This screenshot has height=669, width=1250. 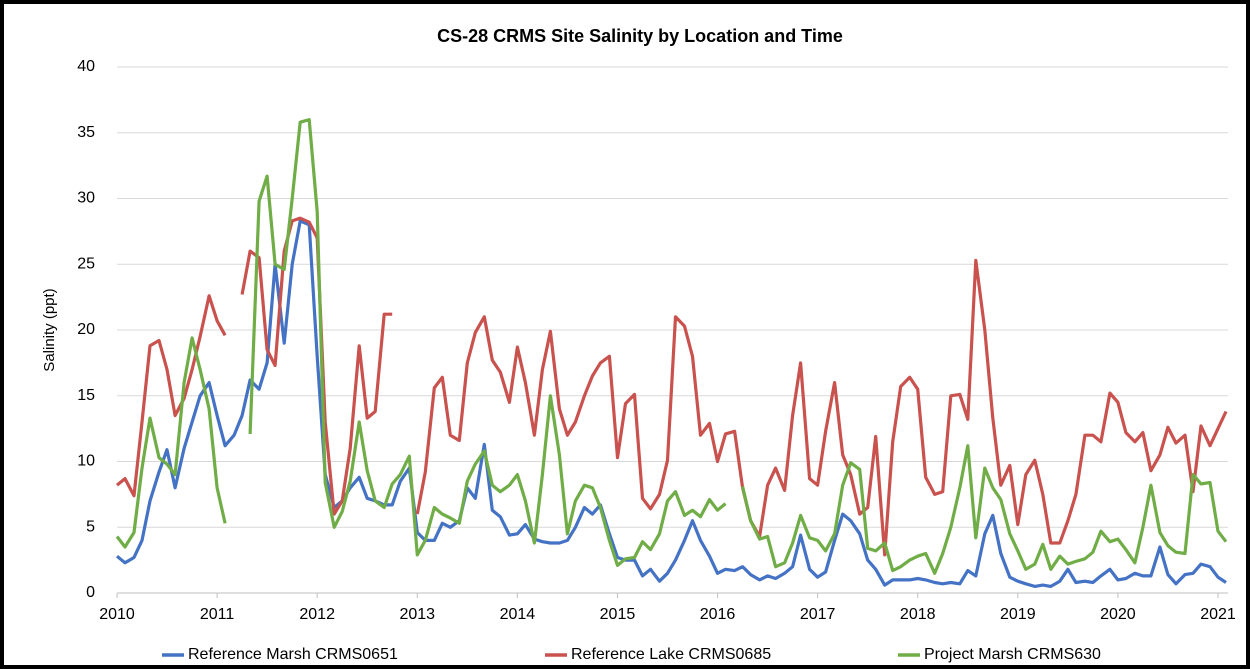 I want to click on y-tick-label: 35, so click(x=86, y=132).